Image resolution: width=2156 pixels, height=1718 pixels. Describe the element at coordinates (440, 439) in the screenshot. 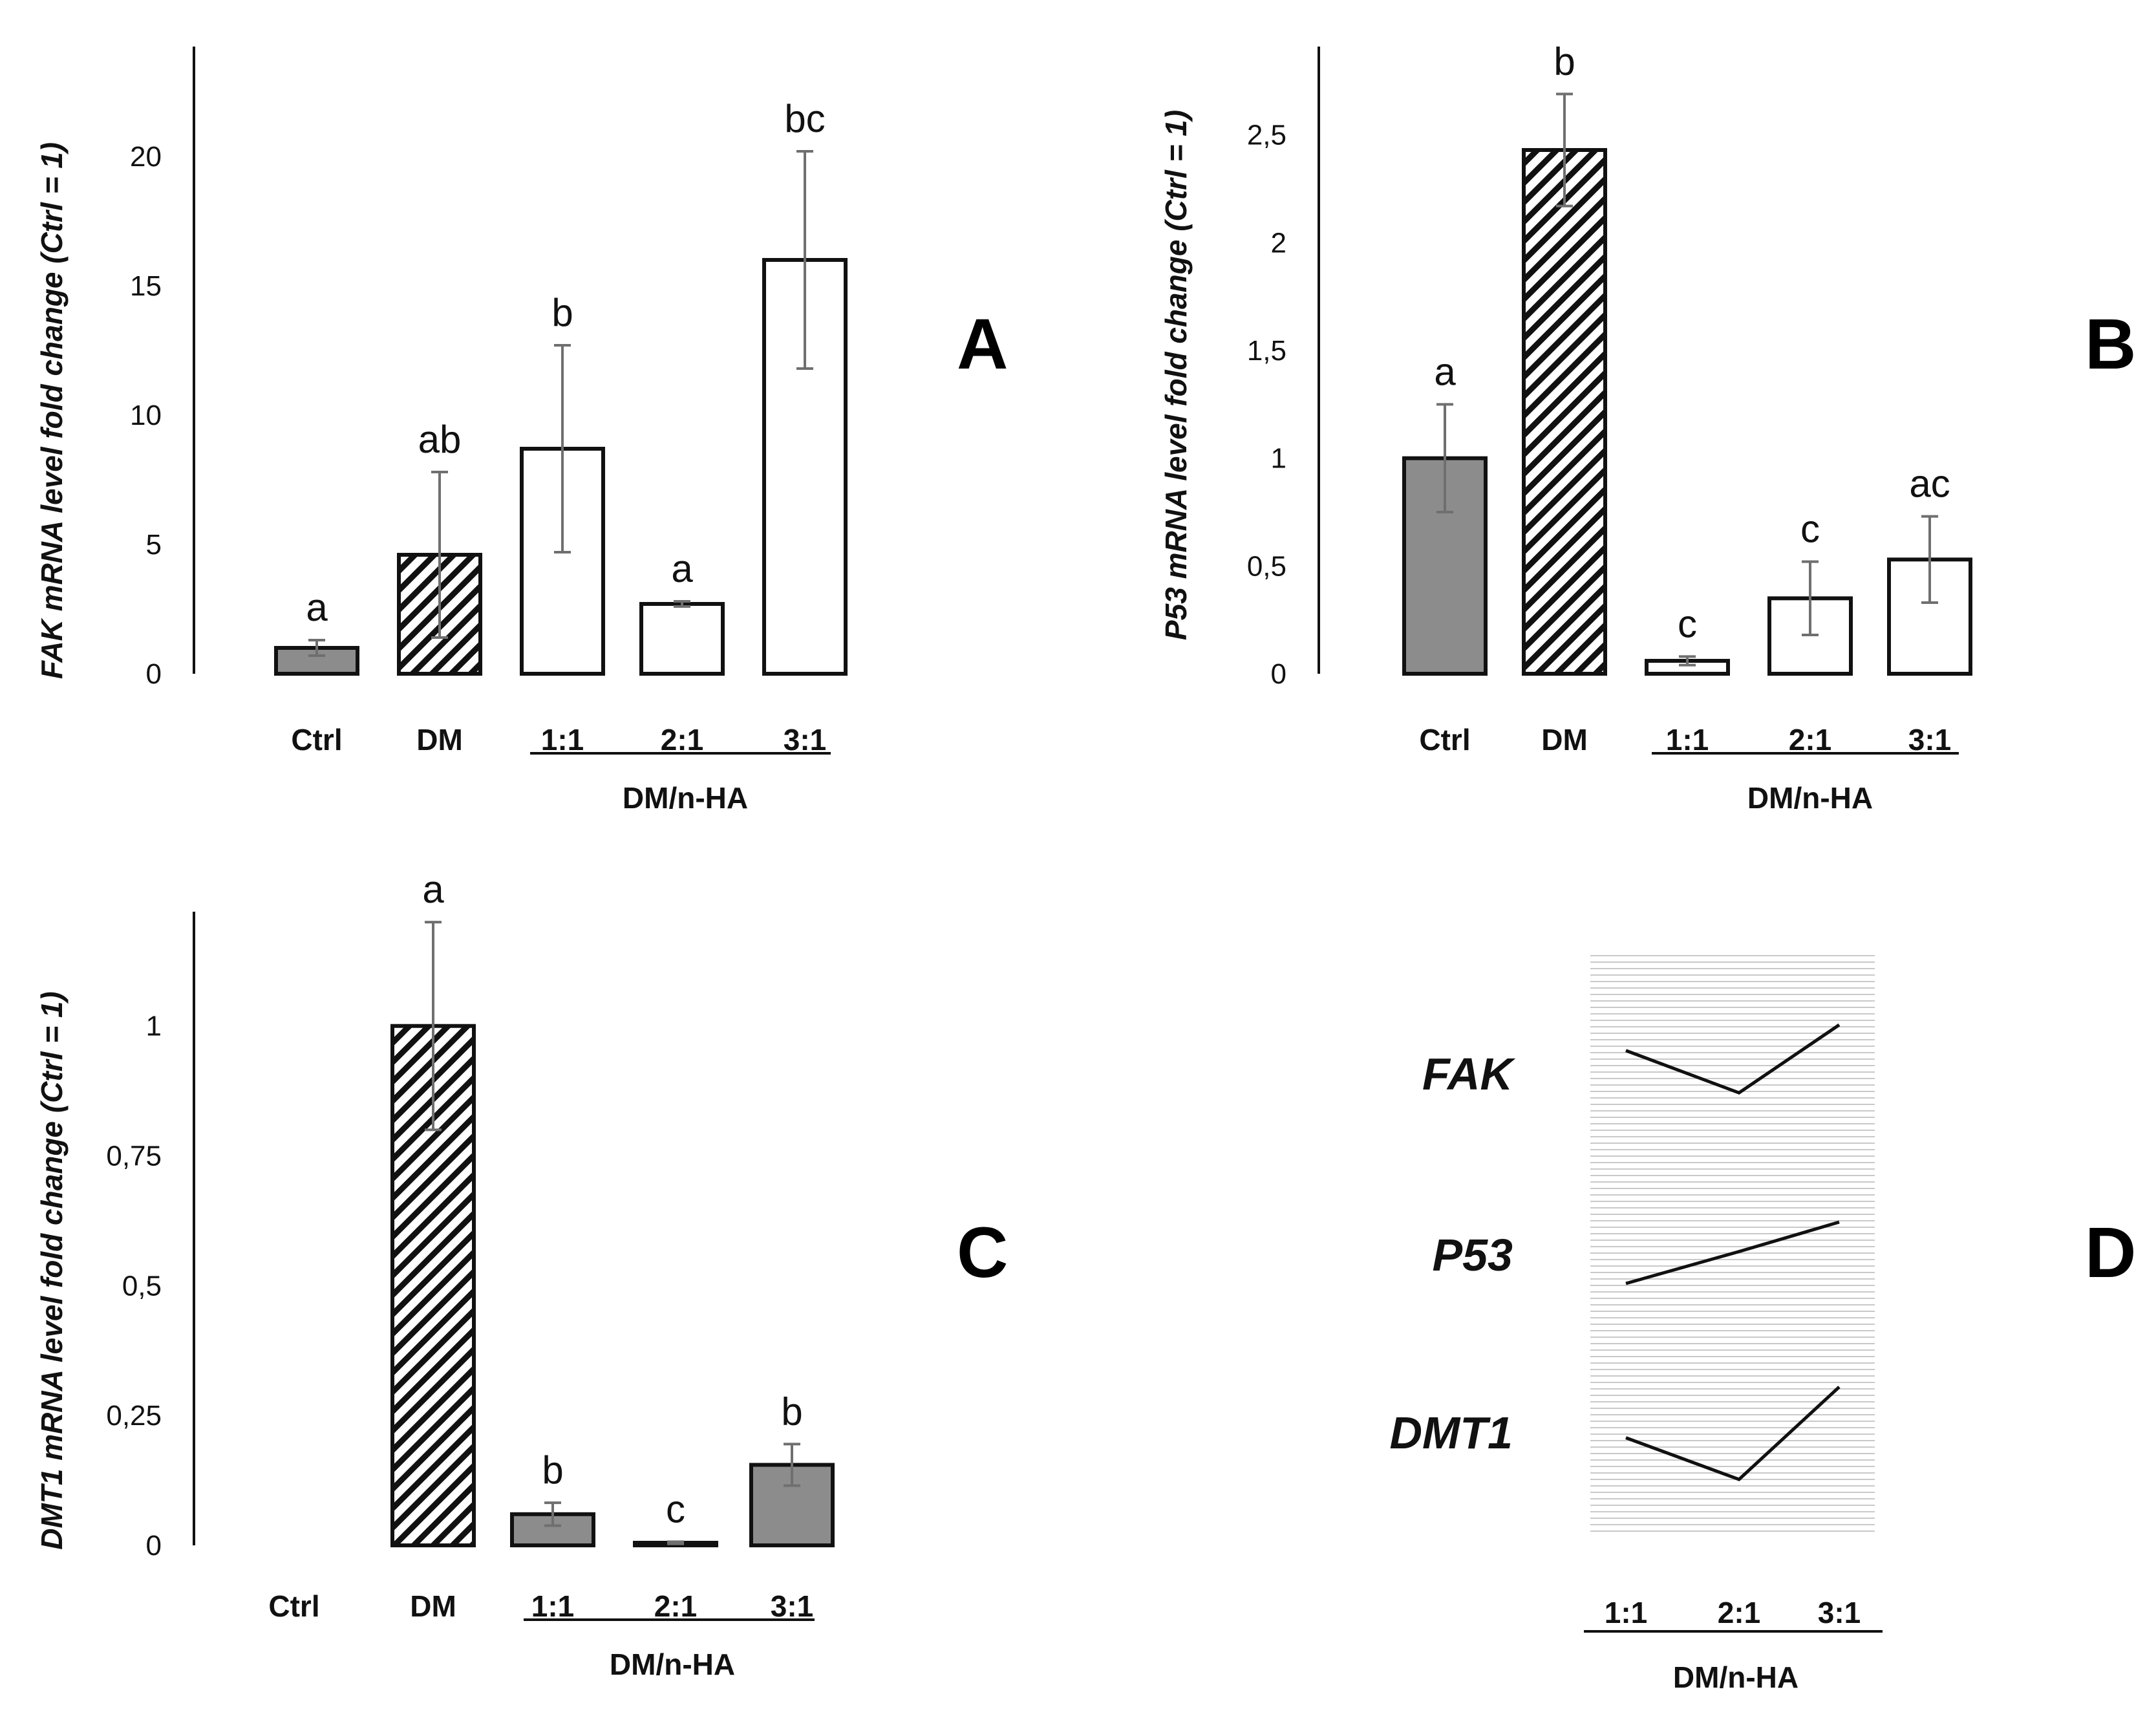

I see `panel-a-significance-letter: ab` at that location.